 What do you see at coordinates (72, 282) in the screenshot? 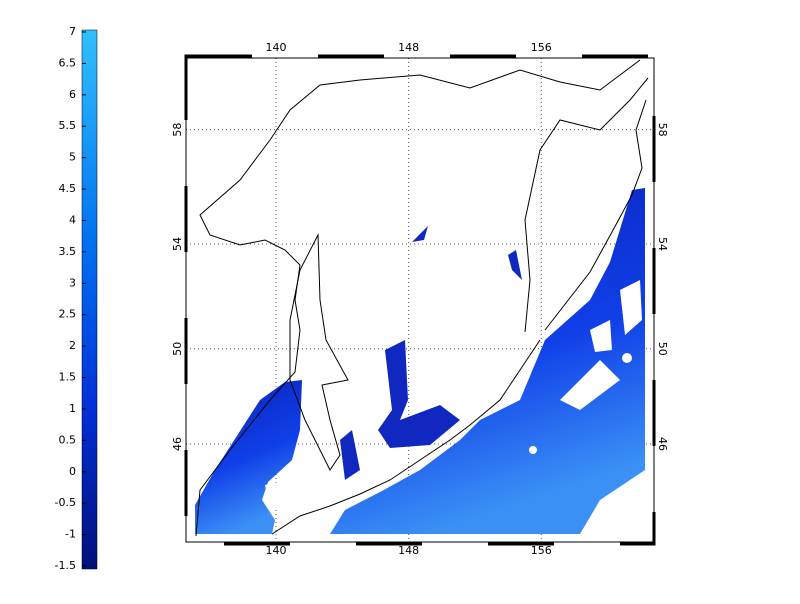
I see `colorbar-tick-label: 3` at bounding box center [72, 282].